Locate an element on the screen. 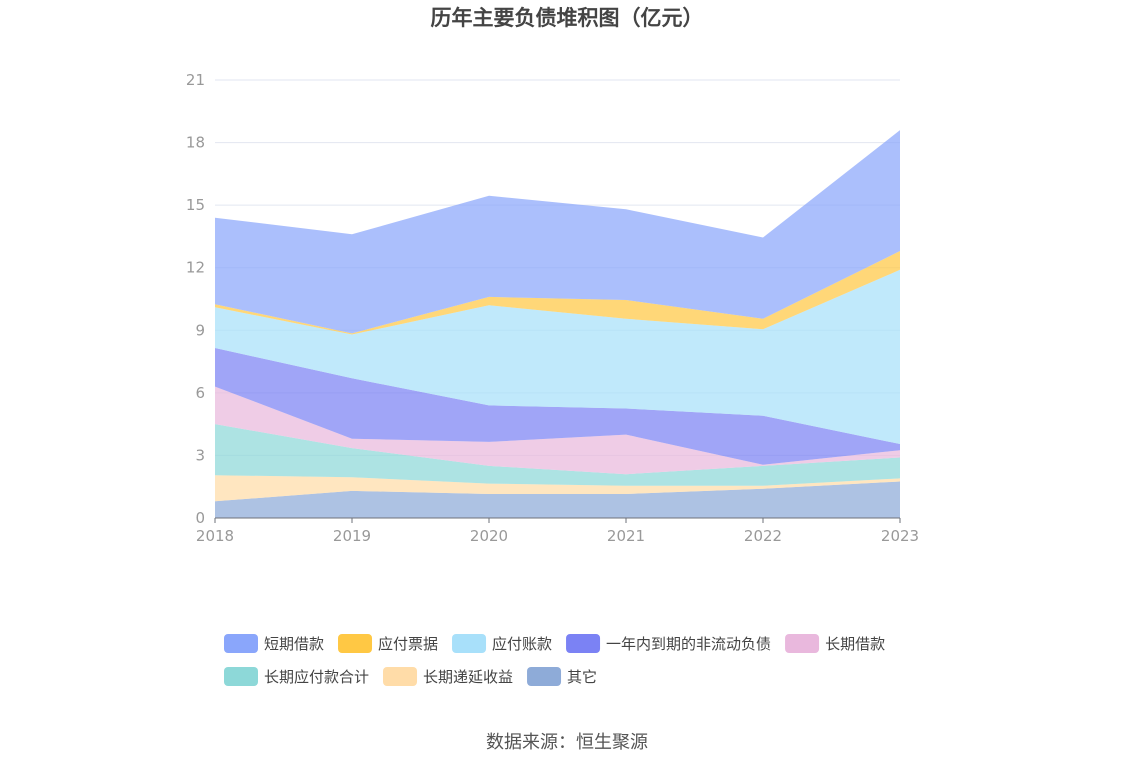 This screenshot has height=766, width=1134. legend-item: 一年内到期的非流动负债 is located at coordinates (668, 643).